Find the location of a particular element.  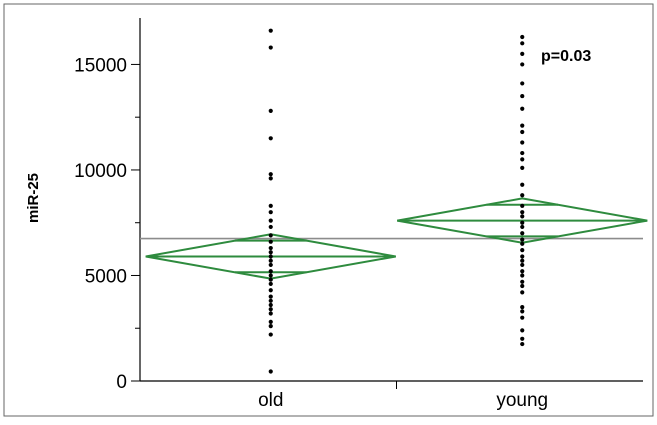

y-tick-label: 5000 is located at coordinates (106, 276).